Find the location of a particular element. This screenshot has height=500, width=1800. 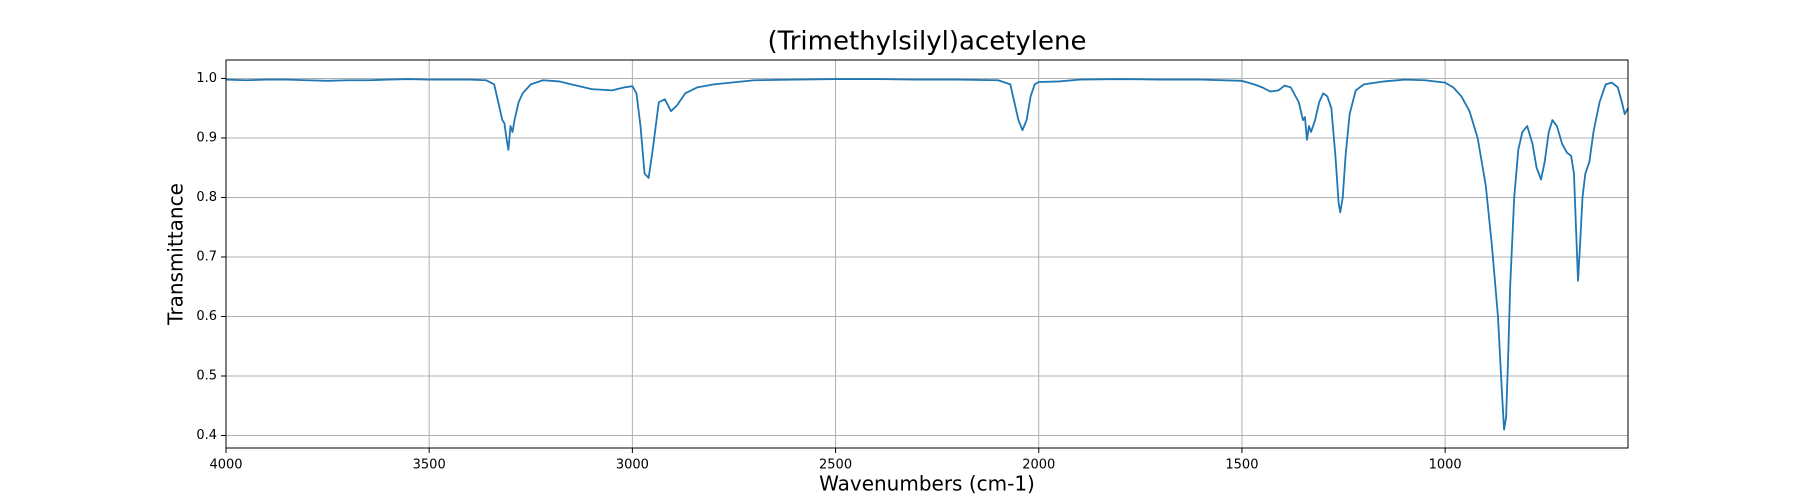

y-tick-label: 0.6 is located at coordinates (206, 316).